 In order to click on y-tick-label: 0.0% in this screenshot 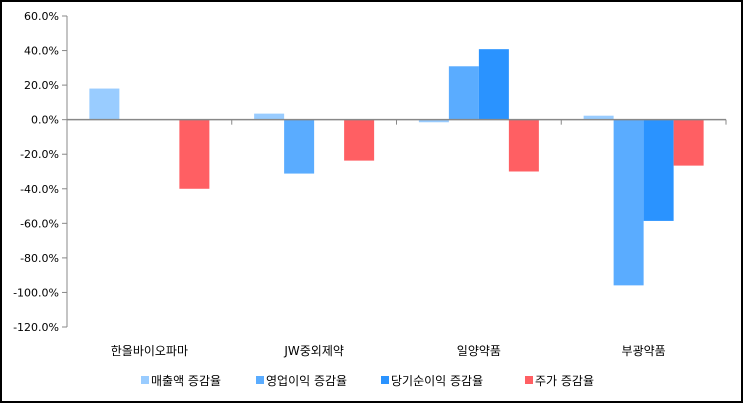, I will do `click(45, 120)`.